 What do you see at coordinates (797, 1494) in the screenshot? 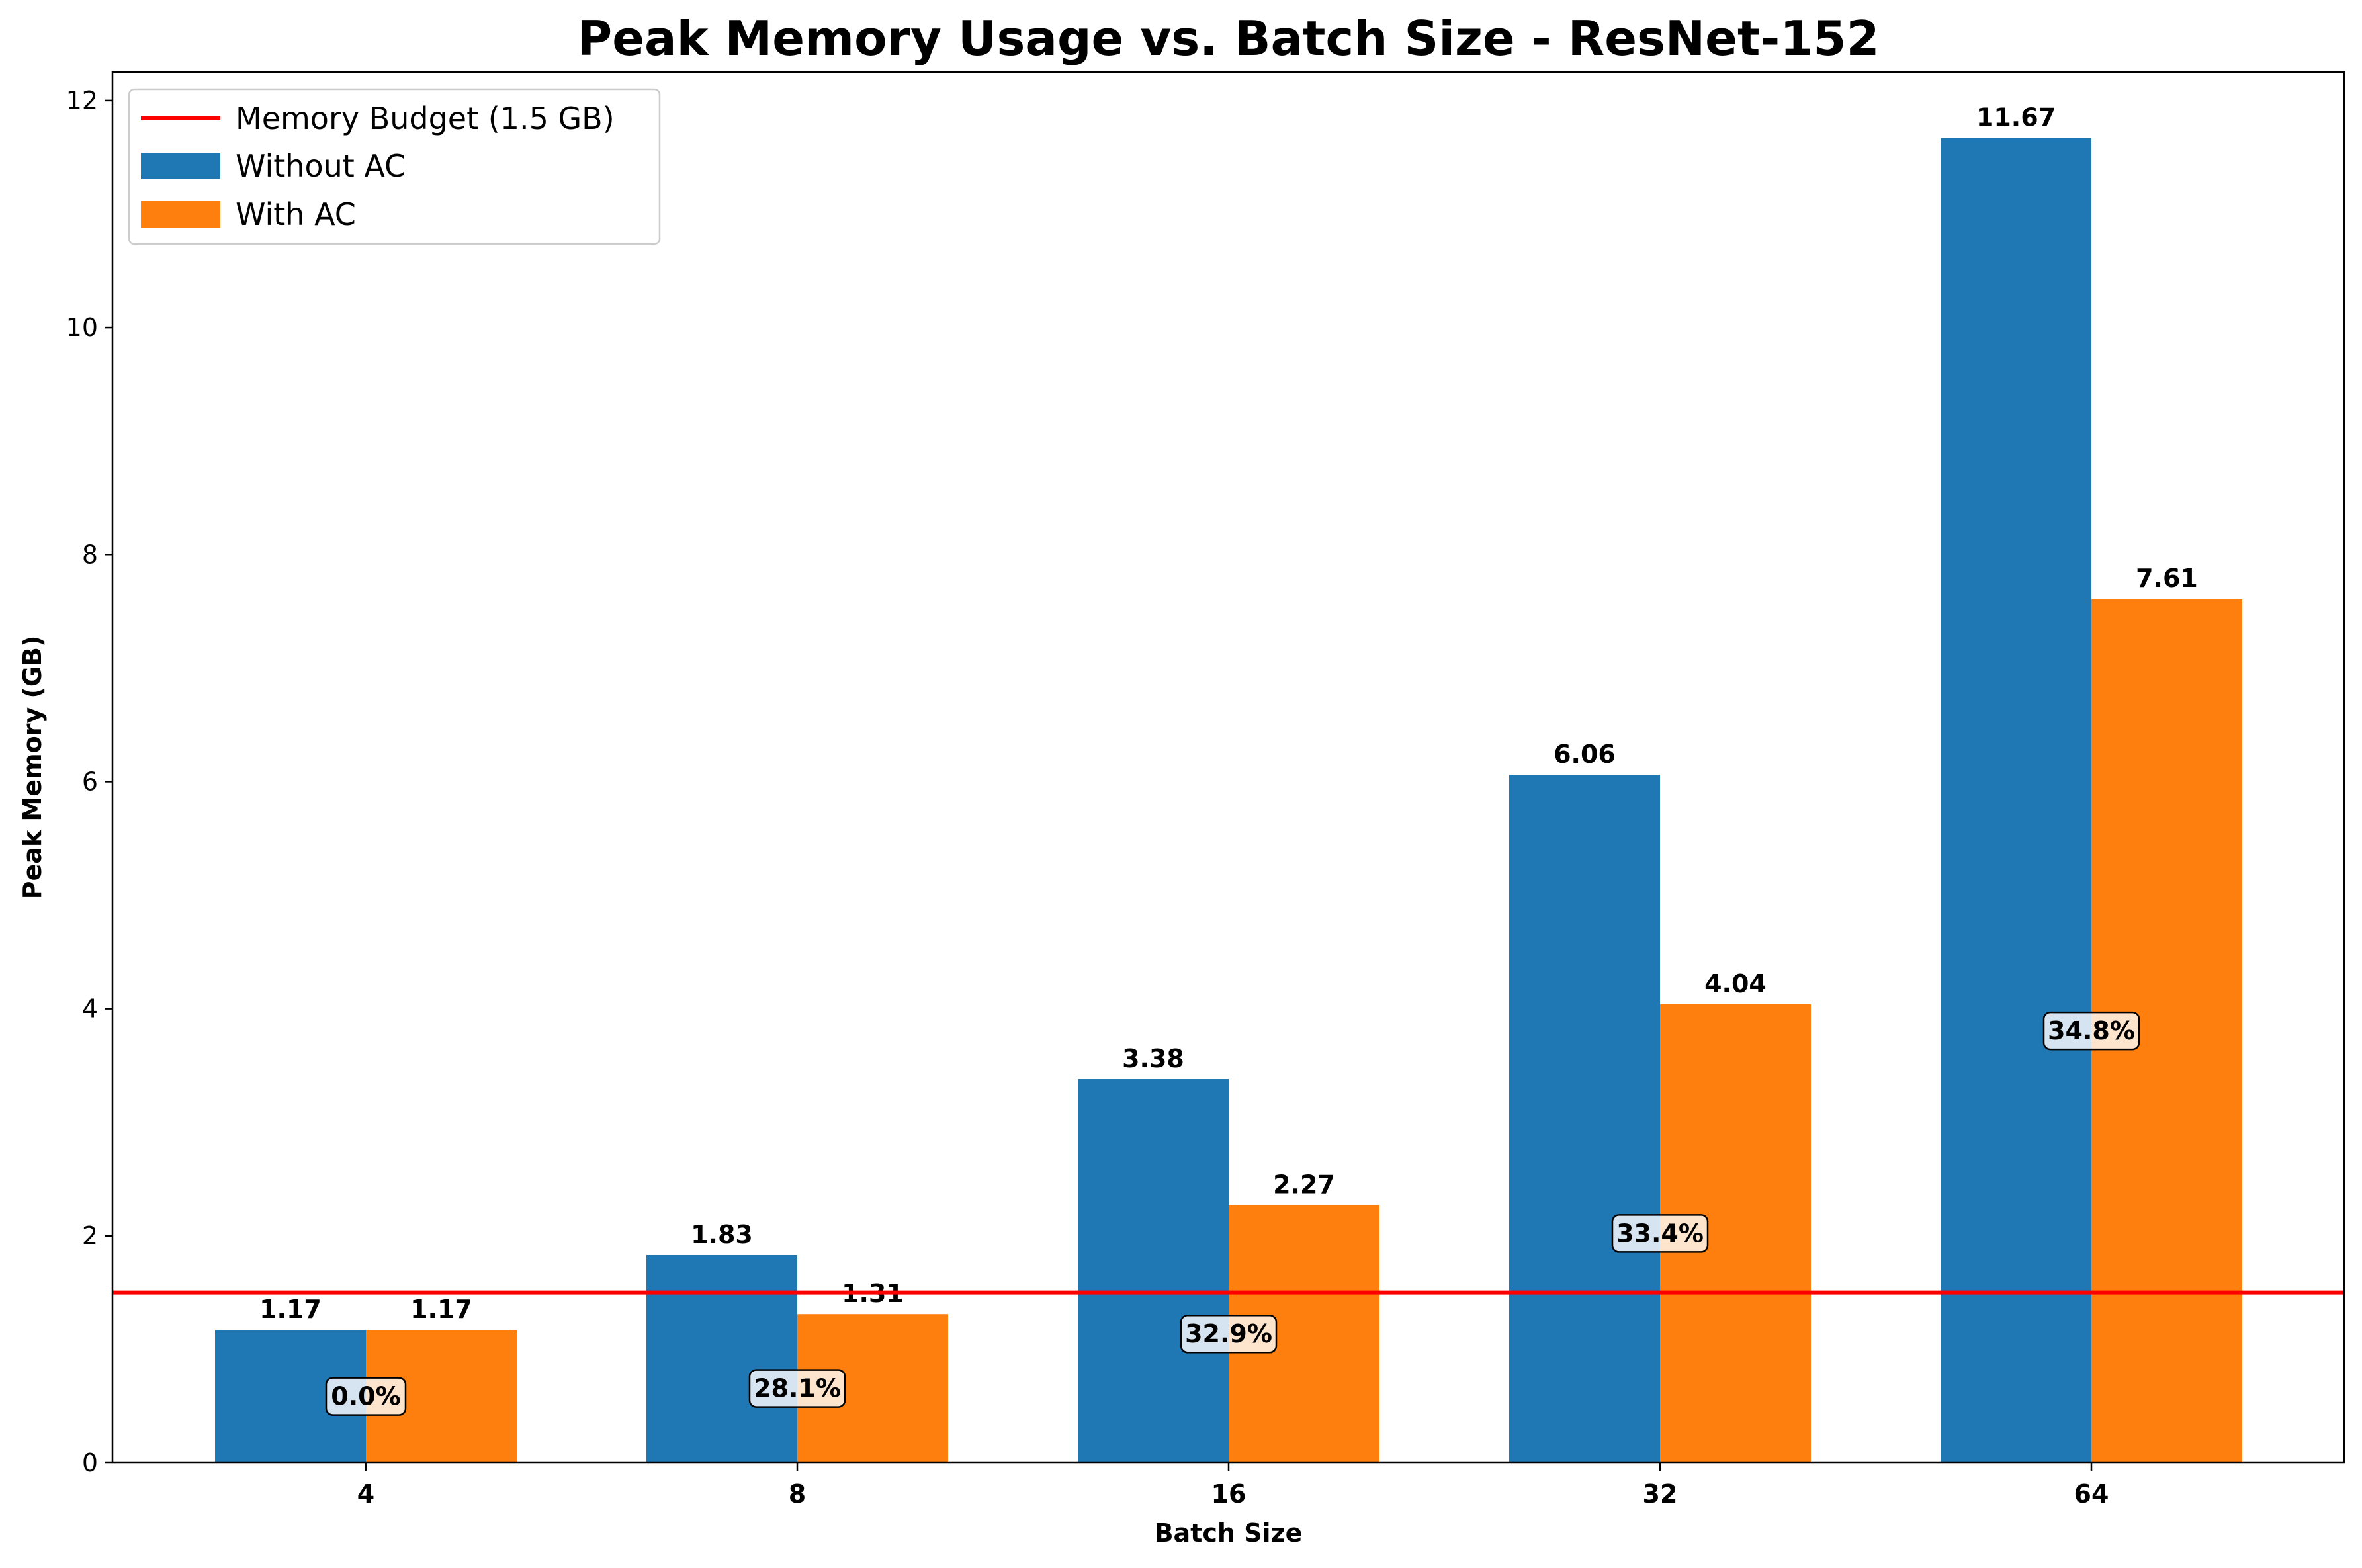
I see `x-tick-label: 8` at bounding box center [797, 1494].